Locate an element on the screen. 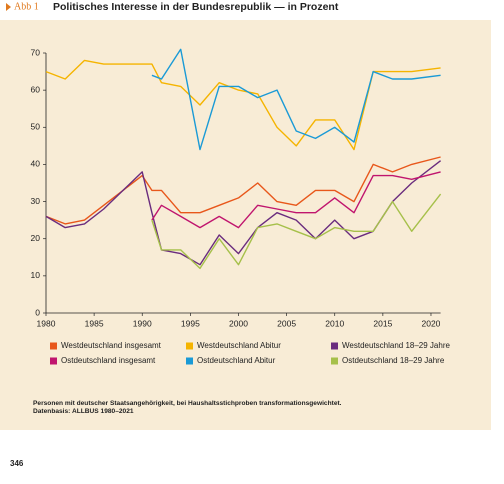  x-tick-label: 1980 is located at coordinates (46, 323).